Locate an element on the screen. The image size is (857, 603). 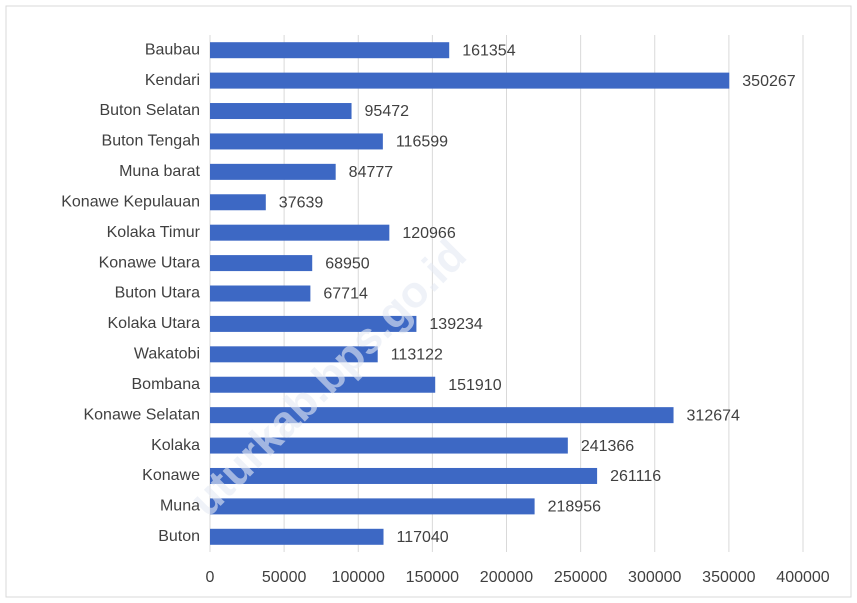
y-tick-label: Konawe Utara is located at coordinates (149, 262).